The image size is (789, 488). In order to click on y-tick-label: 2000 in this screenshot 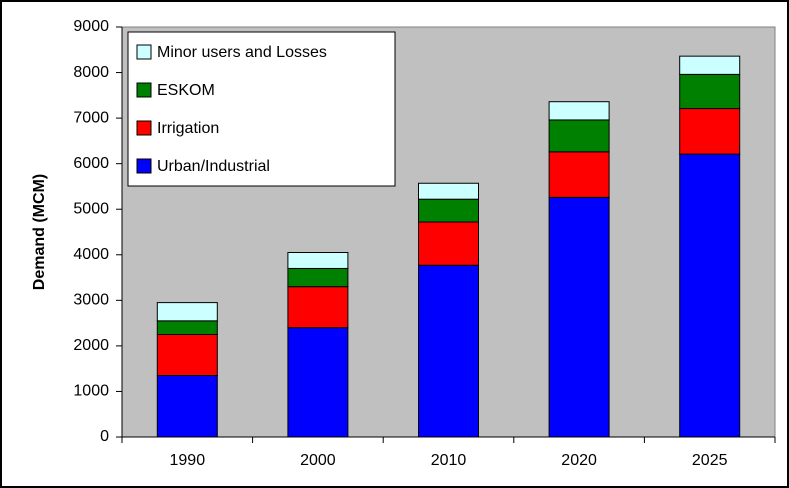, I will do `click(91, 345)`.